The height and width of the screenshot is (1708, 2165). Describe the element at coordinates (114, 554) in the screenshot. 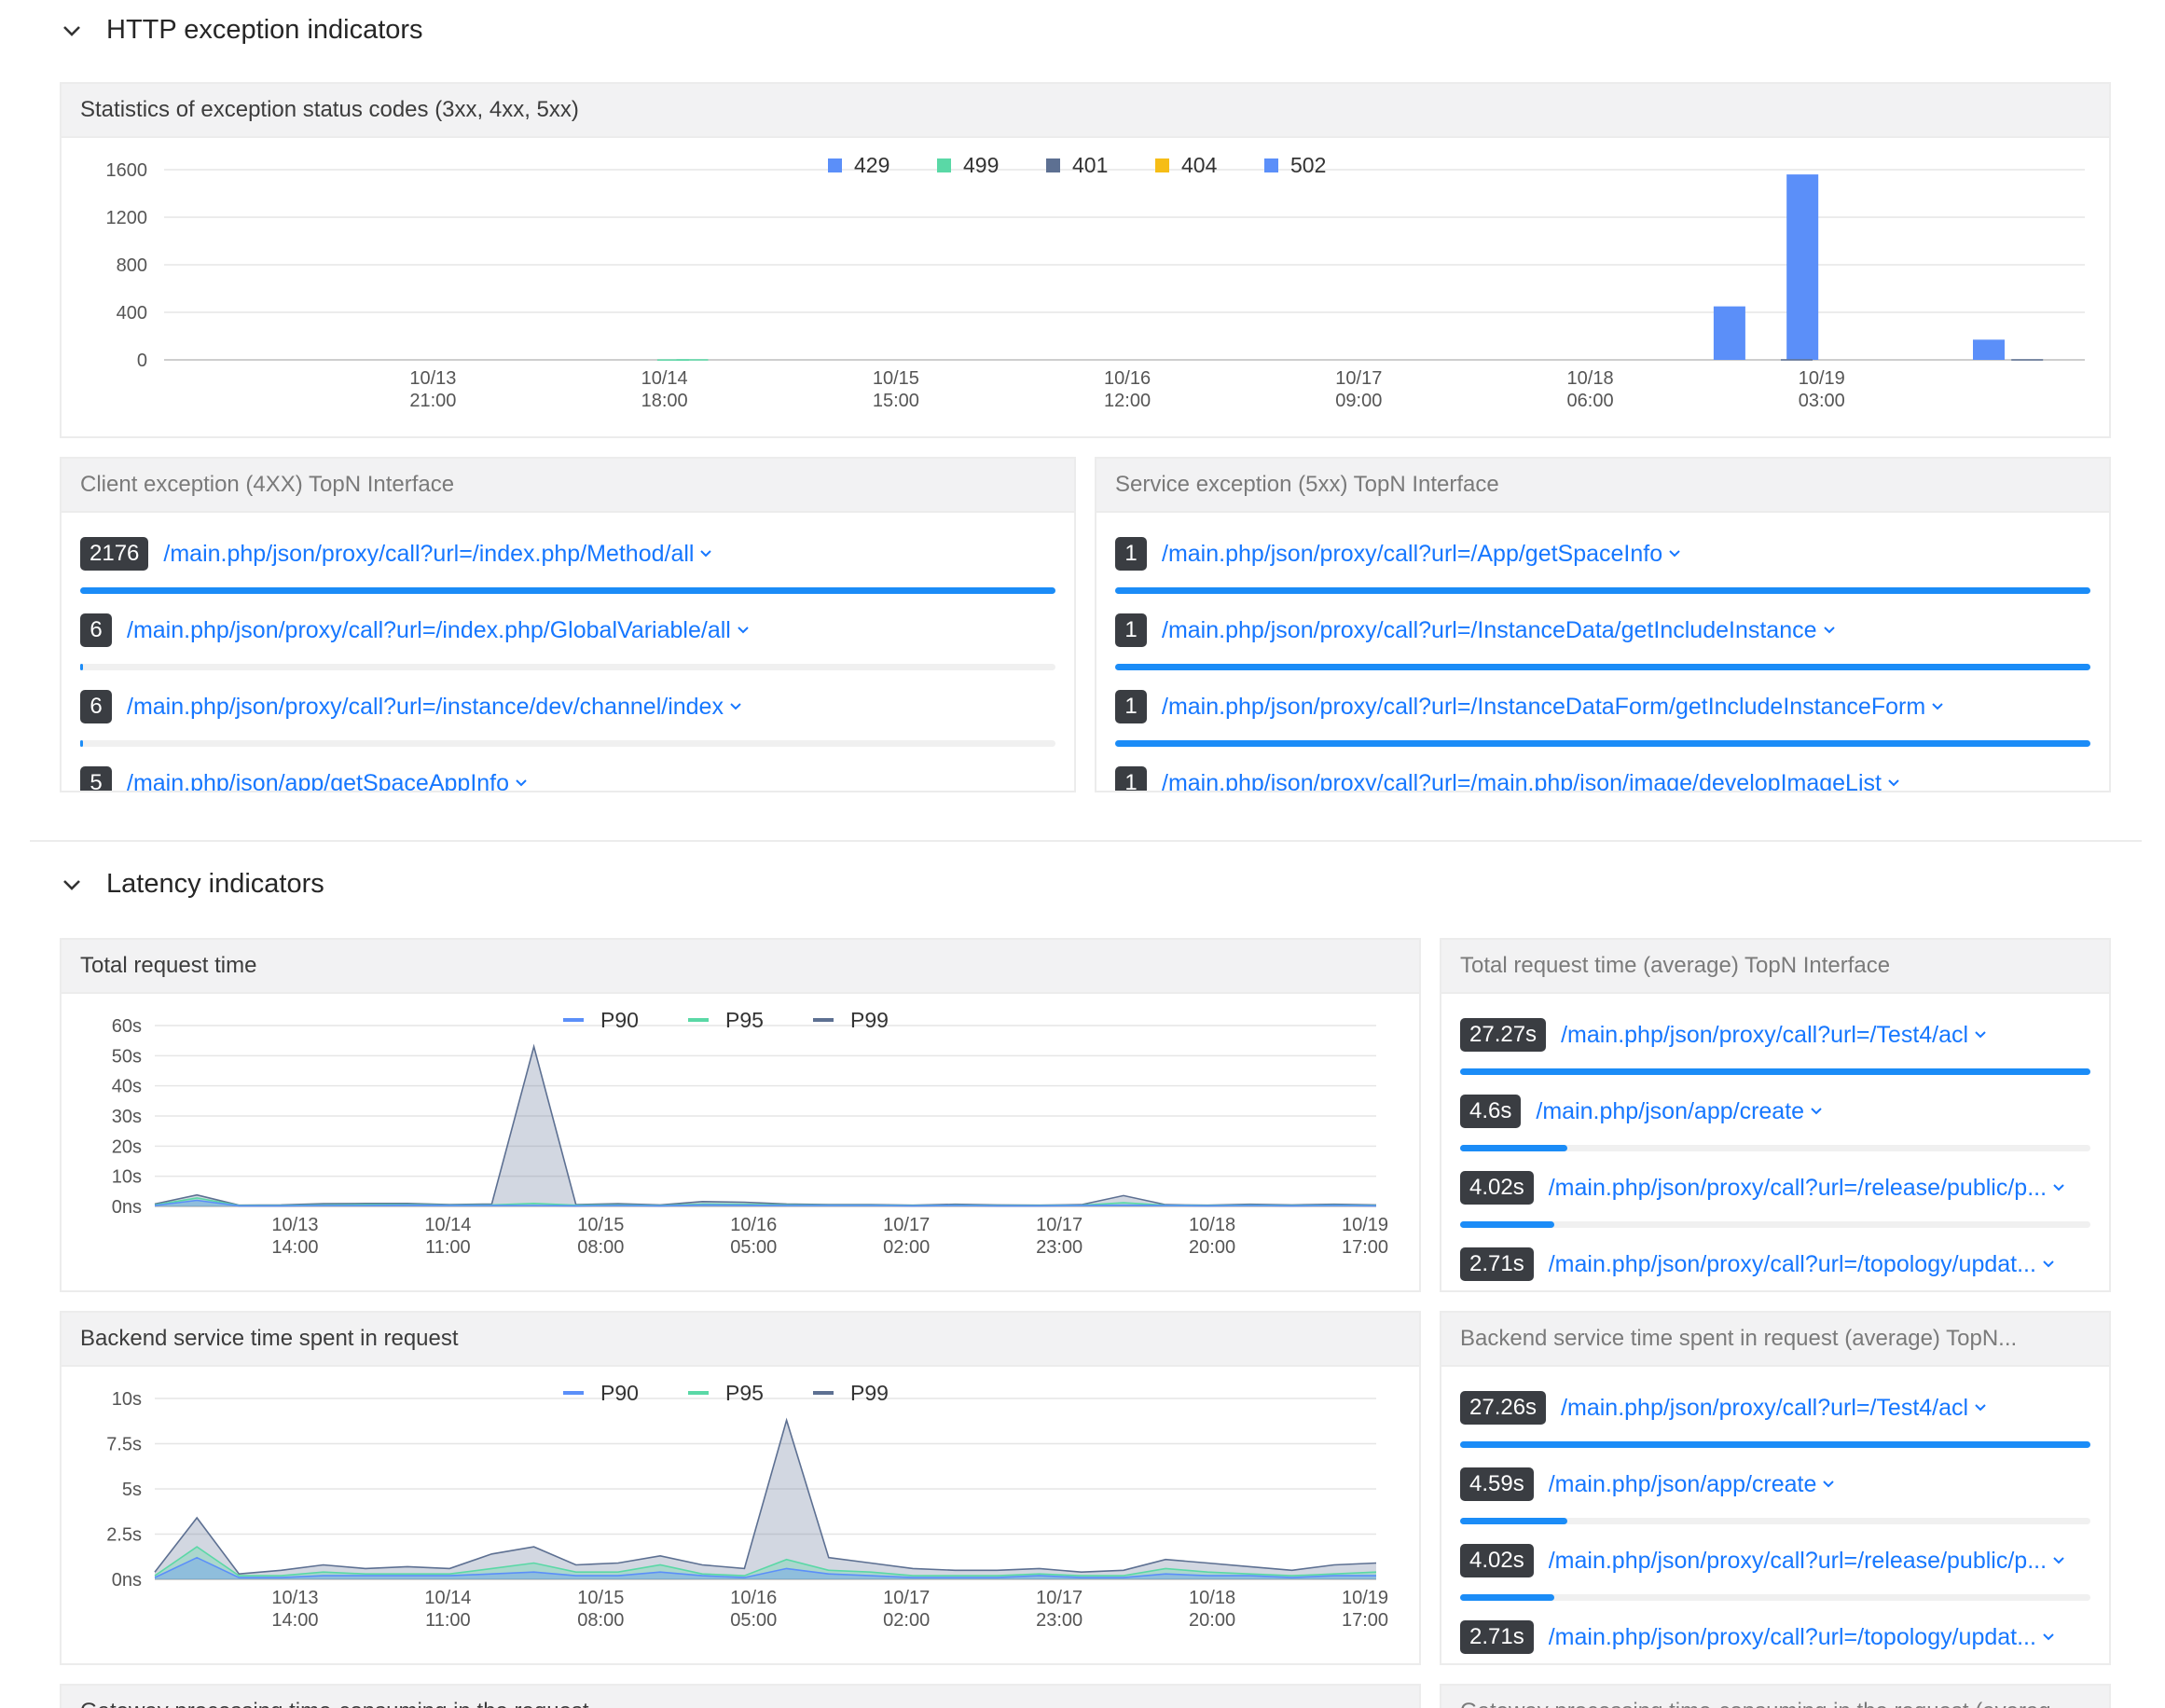

I see `value-badge: 2176` at that location.